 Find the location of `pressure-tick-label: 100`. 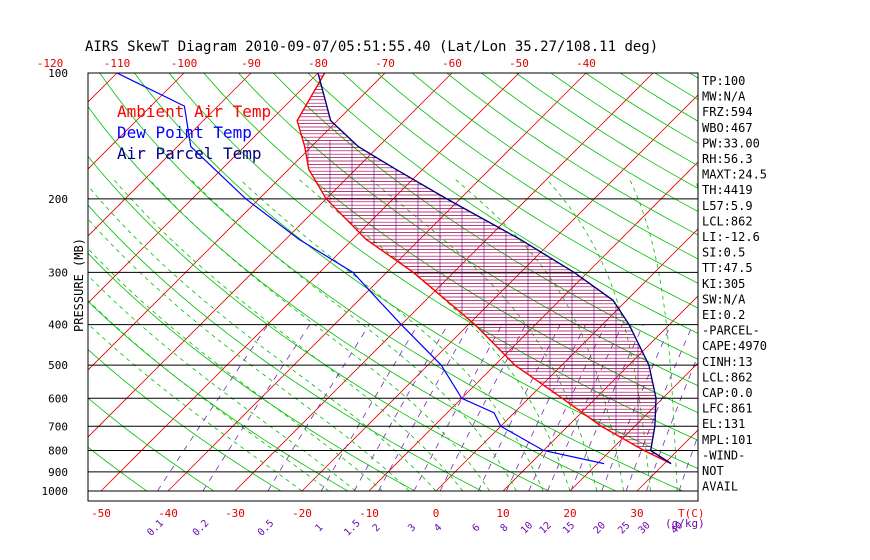

pressure-tick-label: 100 is located at coordinates (58, 73).